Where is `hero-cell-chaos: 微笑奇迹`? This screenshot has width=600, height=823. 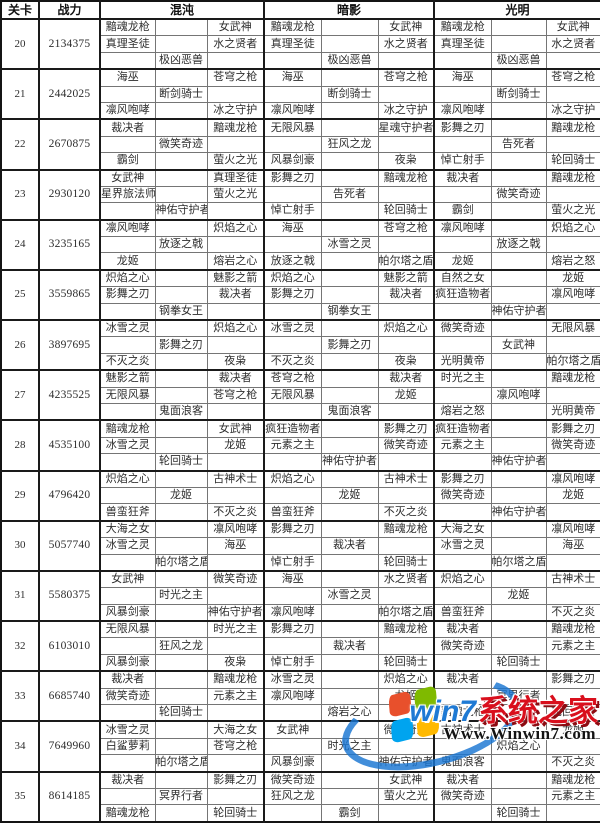
hero-cell-chaos: 微笑奇迹 is located at coordinates (181, 144).